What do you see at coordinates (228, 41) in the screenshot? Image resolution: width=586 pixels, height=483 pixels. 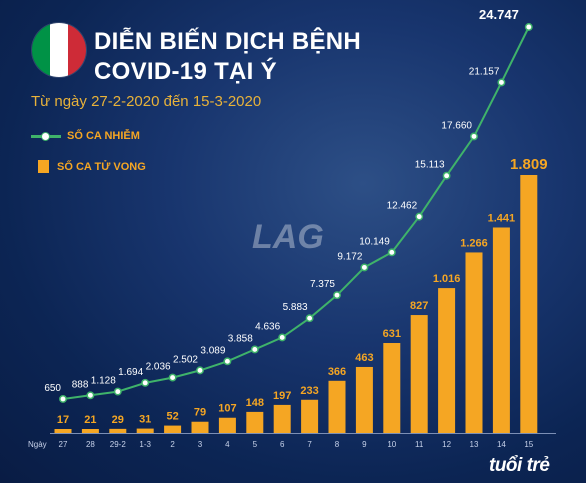 I see `title-line-1: DIỄN BIẾN DỊCH BỆNH` at bounding box center [228, 41].